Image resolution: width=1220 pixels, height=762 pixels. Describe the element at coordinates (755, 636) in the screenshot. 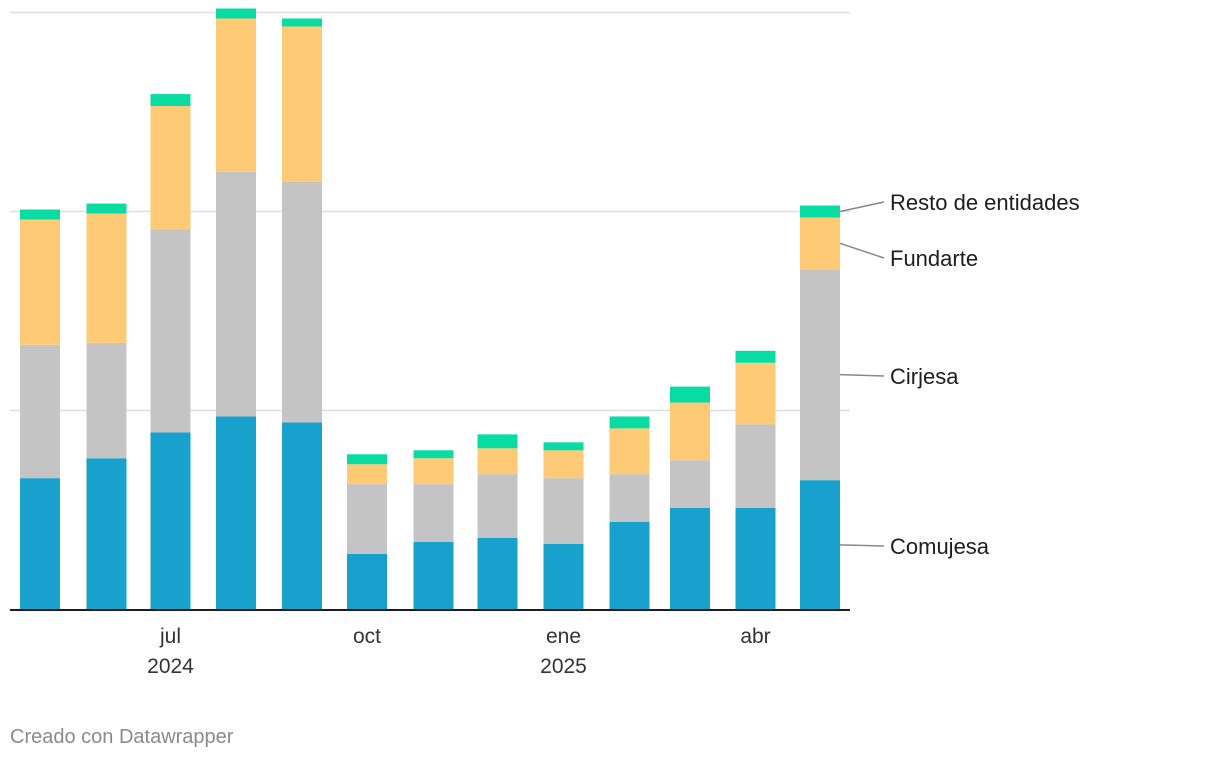

I see `x-tick-label: abr` at that location.